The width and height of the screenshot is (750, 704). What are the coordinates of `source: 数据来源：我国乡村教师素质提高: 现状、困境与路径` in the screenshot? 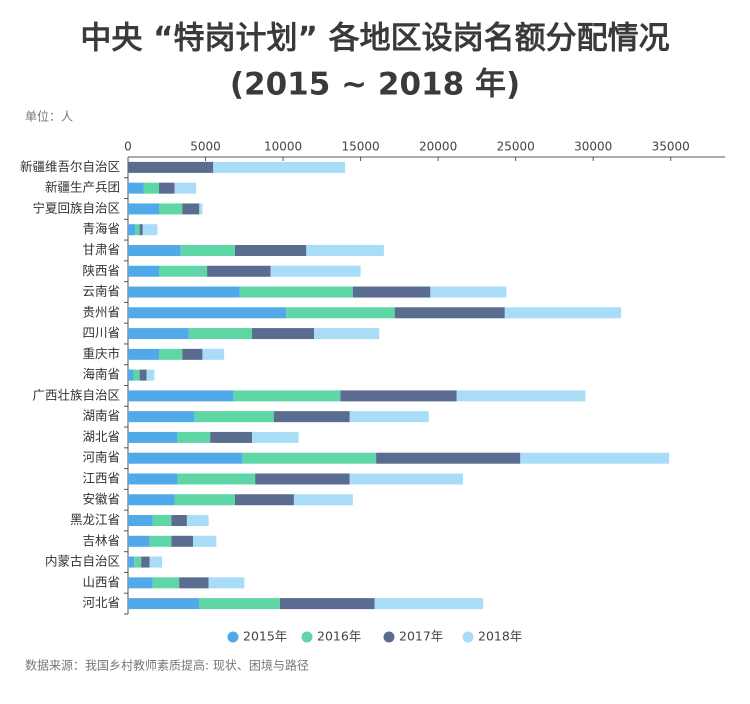 It's located at (167, 665).